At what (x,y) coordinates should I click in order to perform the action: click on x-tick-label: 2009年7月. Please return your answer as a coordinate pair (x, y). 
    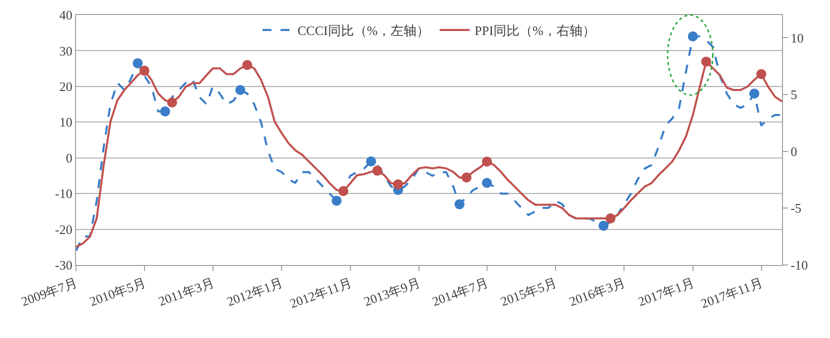
    Looking at the image, I should click on (49, 292).